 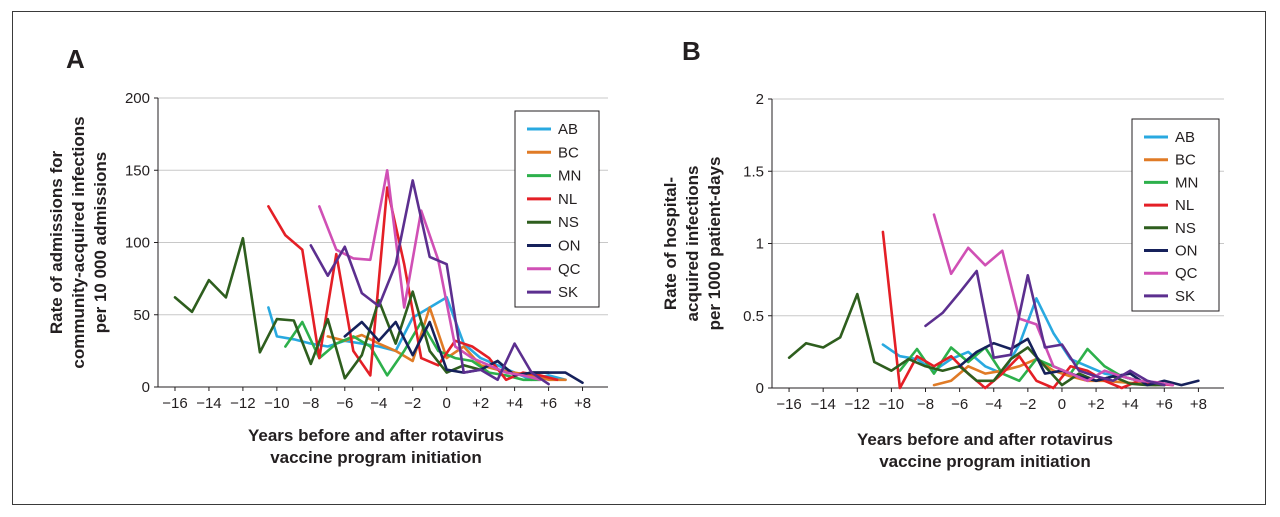 What do you see at coordinates (100, 242) in the screenshot?
I see `y-axis-title: per 10 000 admissions` at bounding box center [100, 242].